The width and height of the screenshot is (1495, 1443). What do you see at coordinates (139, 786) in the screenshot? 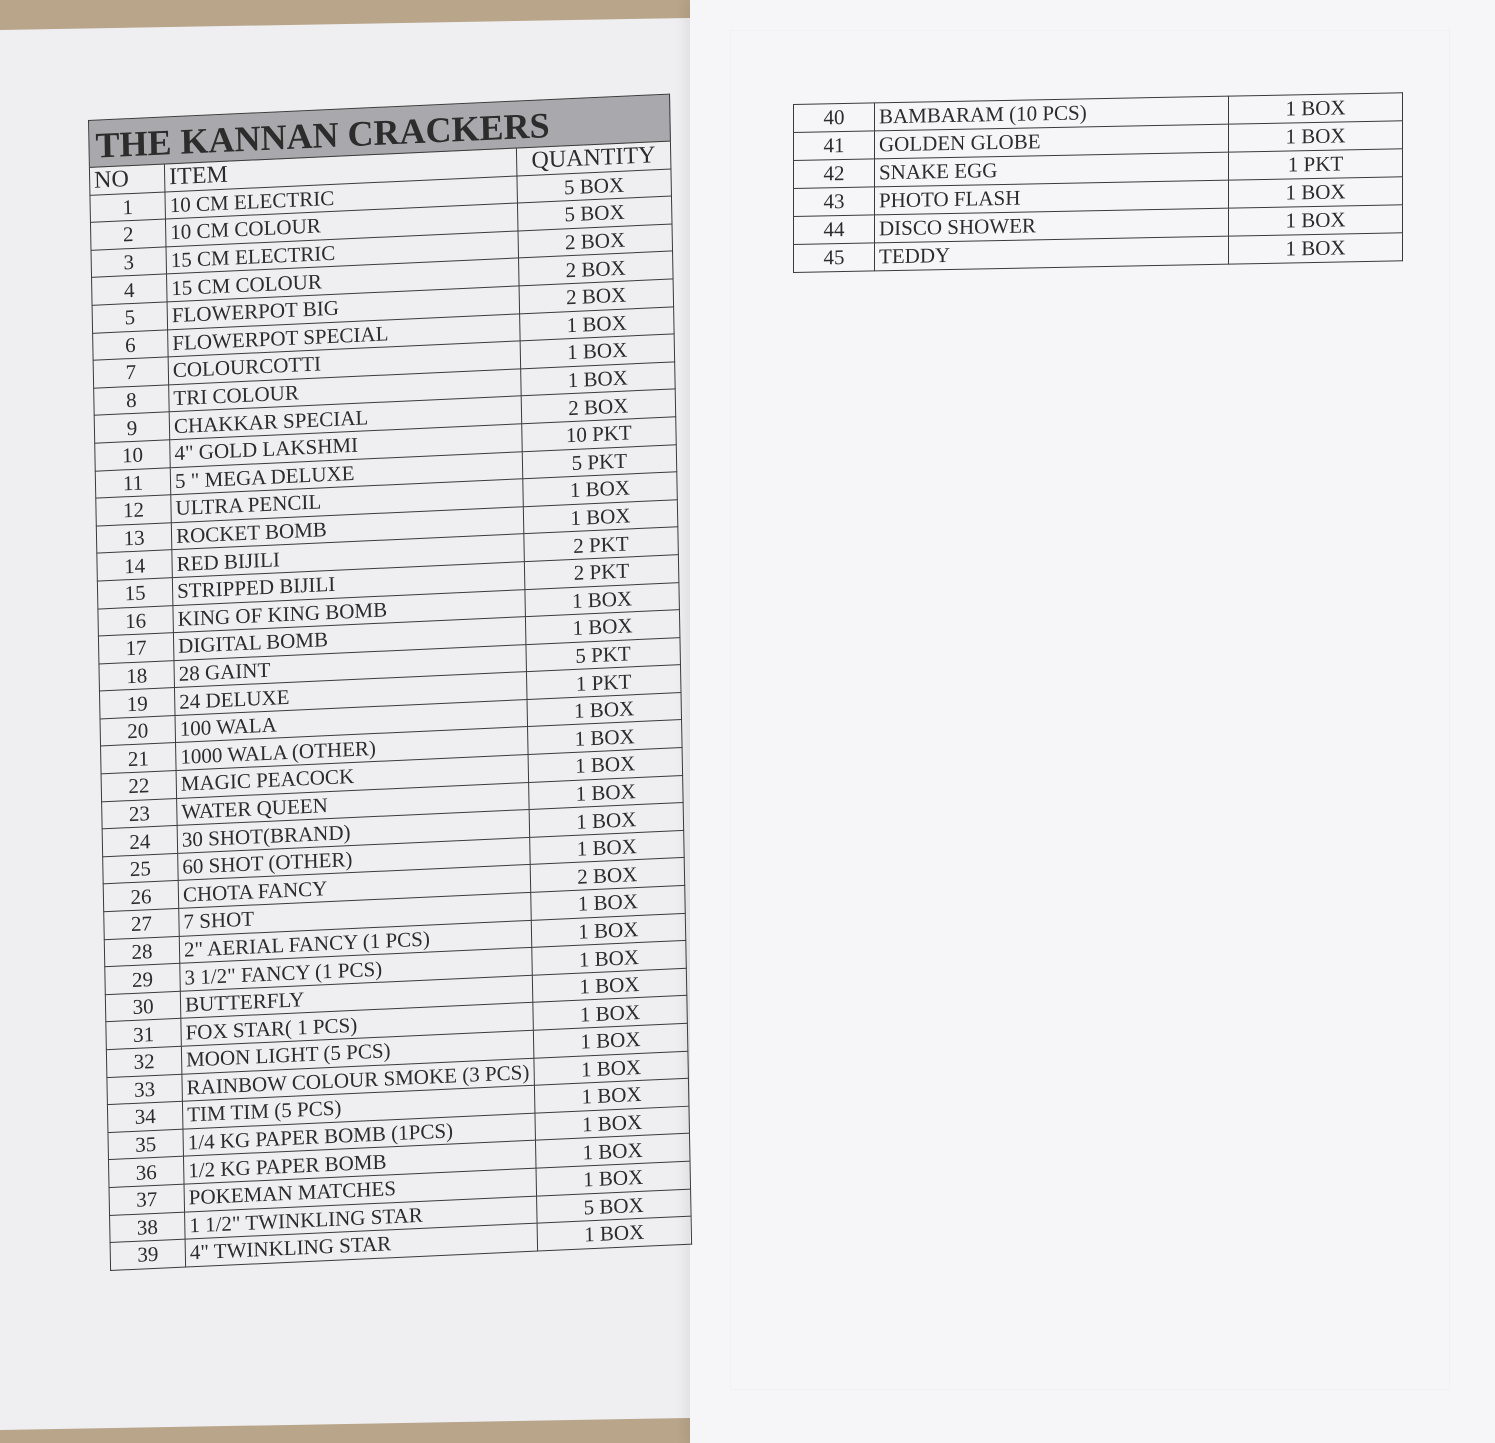
I see `row-number: 22` at bounding box center [139, 786].